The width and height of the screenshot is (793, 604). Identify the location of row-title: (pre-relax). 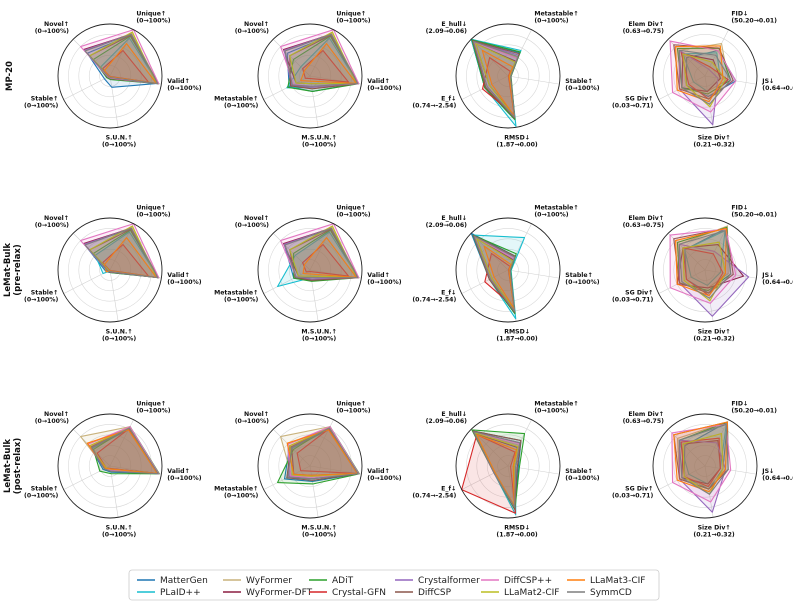
(18, 270).